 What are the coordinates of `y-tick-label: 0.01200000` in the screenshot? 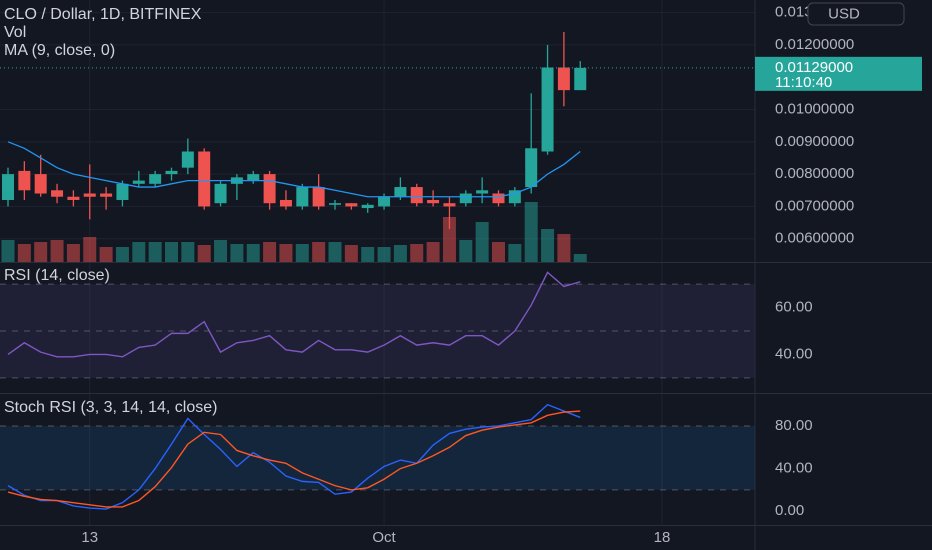 It's located at (814, 44).